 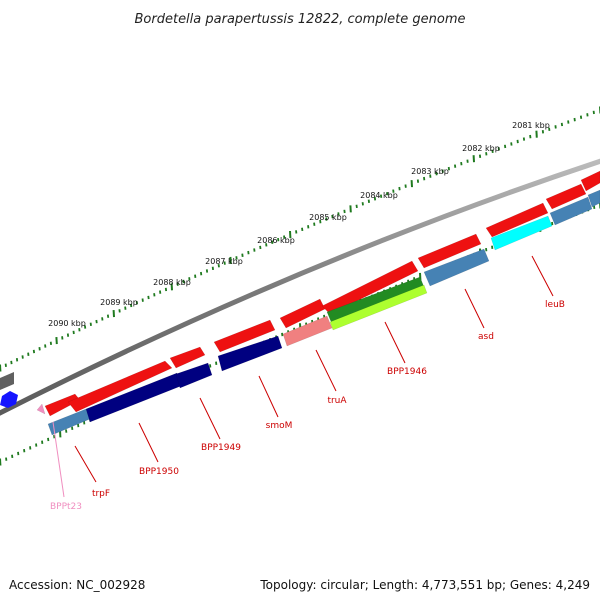 What do you see at coordinates (101, 494) in the screenshot?
I see `gene-label-trpf: trpF` at bounding box center [101, 494].